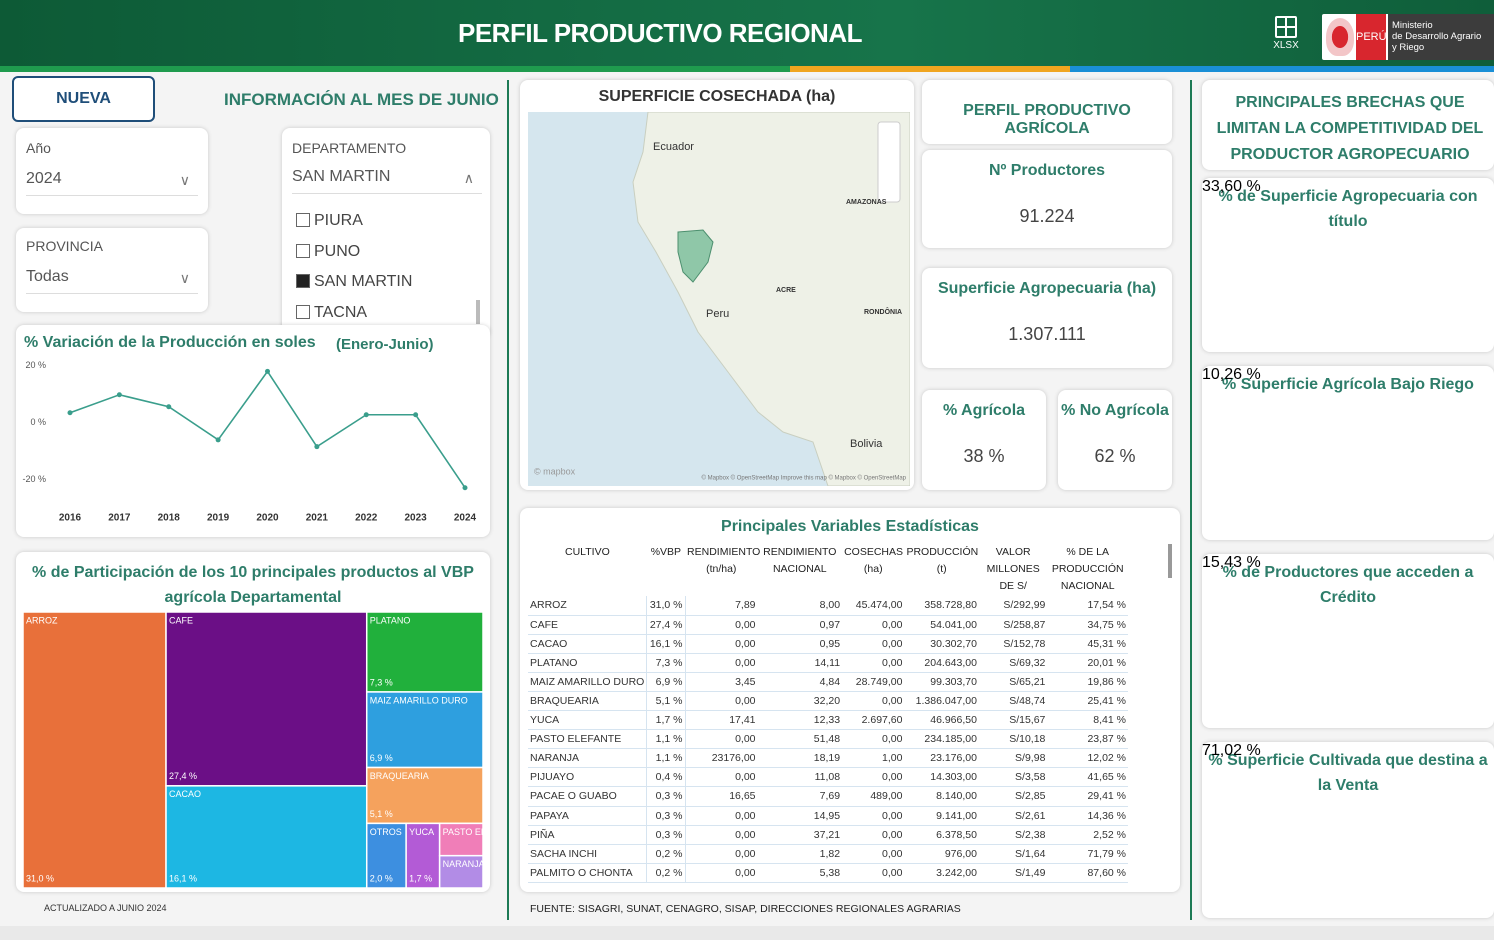  I want to click on table-cell: 16,65, so click(721, 796).